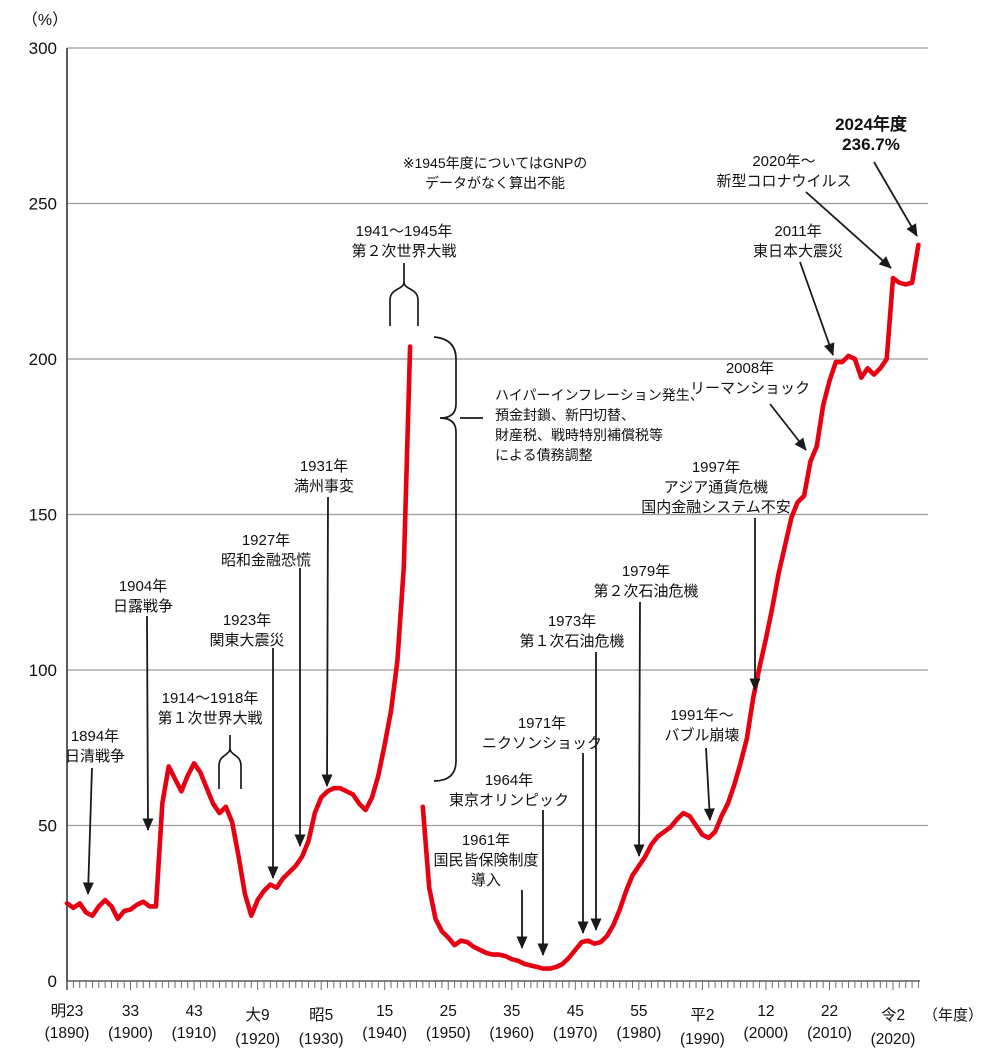 This screenshot has height=1055, width=992. What do you see at coordinates (384, 1011) in the screenshot?
I see `x-tick-era-1940: 15` at bounding box center [384, 1011].